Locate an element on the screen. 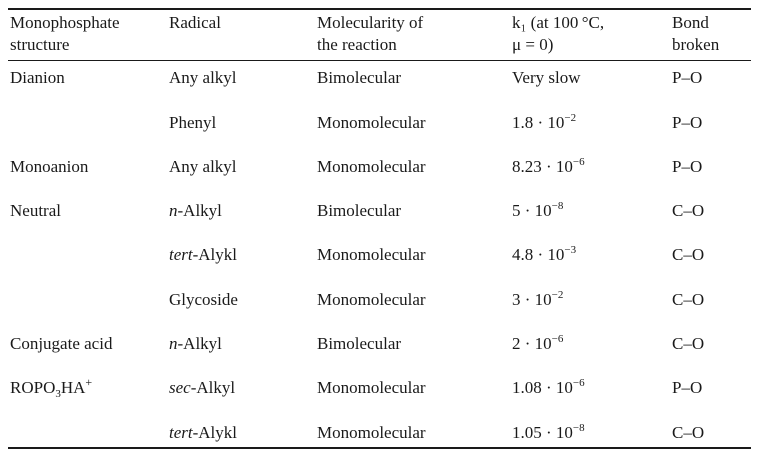 The width and height of the screenshot is (762, 459). row-9-radical: tert-Alykl is located at coordinates (203, 433).